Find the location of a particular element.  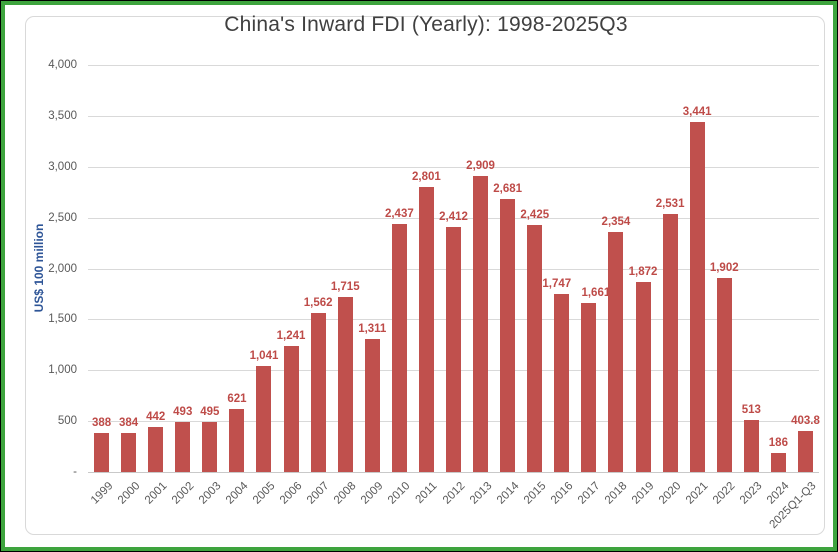

y-tick-label: 2,000 is located at coordinates (62, 268).